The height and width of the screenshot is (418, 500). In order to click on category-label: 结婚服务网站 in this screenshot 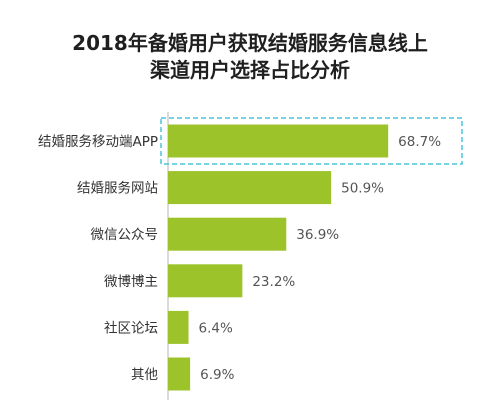, I will do `click(117, 189)`.